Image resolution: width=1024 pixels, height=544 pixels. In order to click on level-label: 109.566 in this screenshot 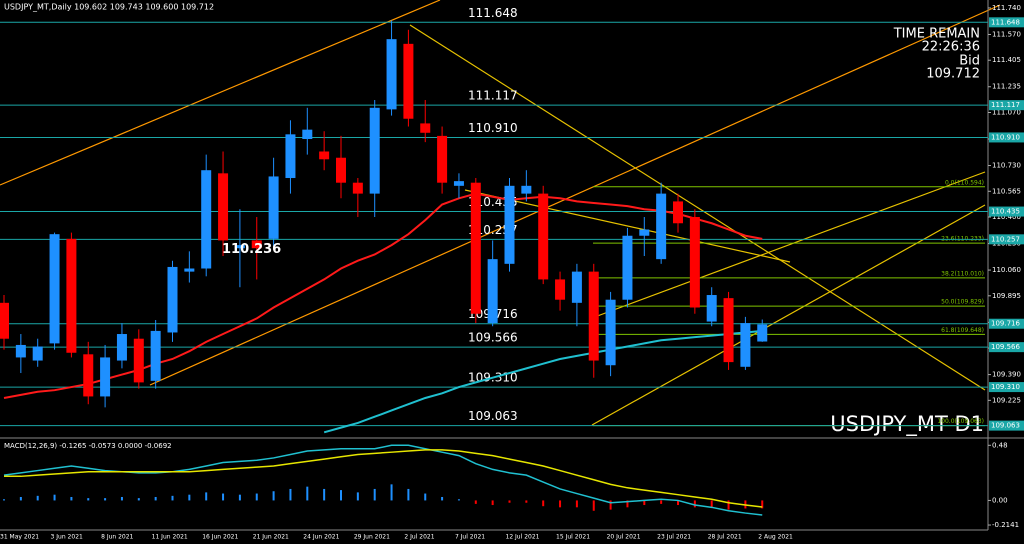, I will do `click(493, 338)`.